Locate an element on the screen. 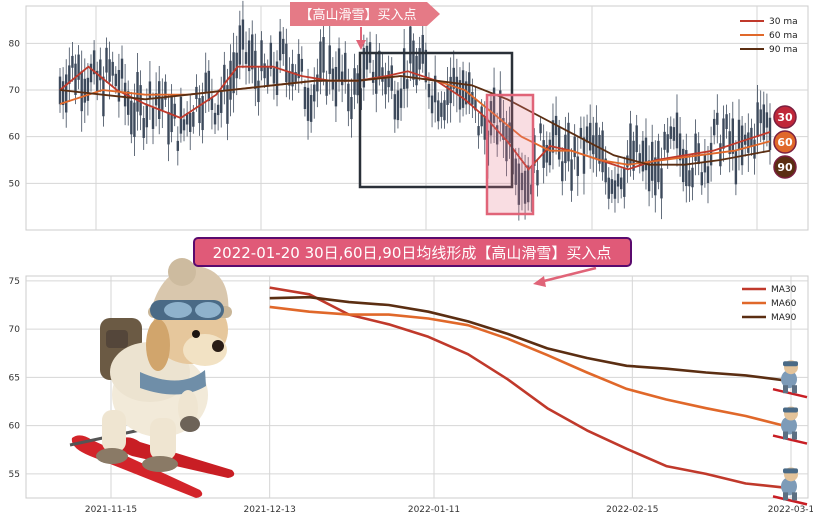 Image resolution: width=813 pixels, height=521 pixels. top-y-ticks: 50 60 70 80 is located at coordinates (15, 114).